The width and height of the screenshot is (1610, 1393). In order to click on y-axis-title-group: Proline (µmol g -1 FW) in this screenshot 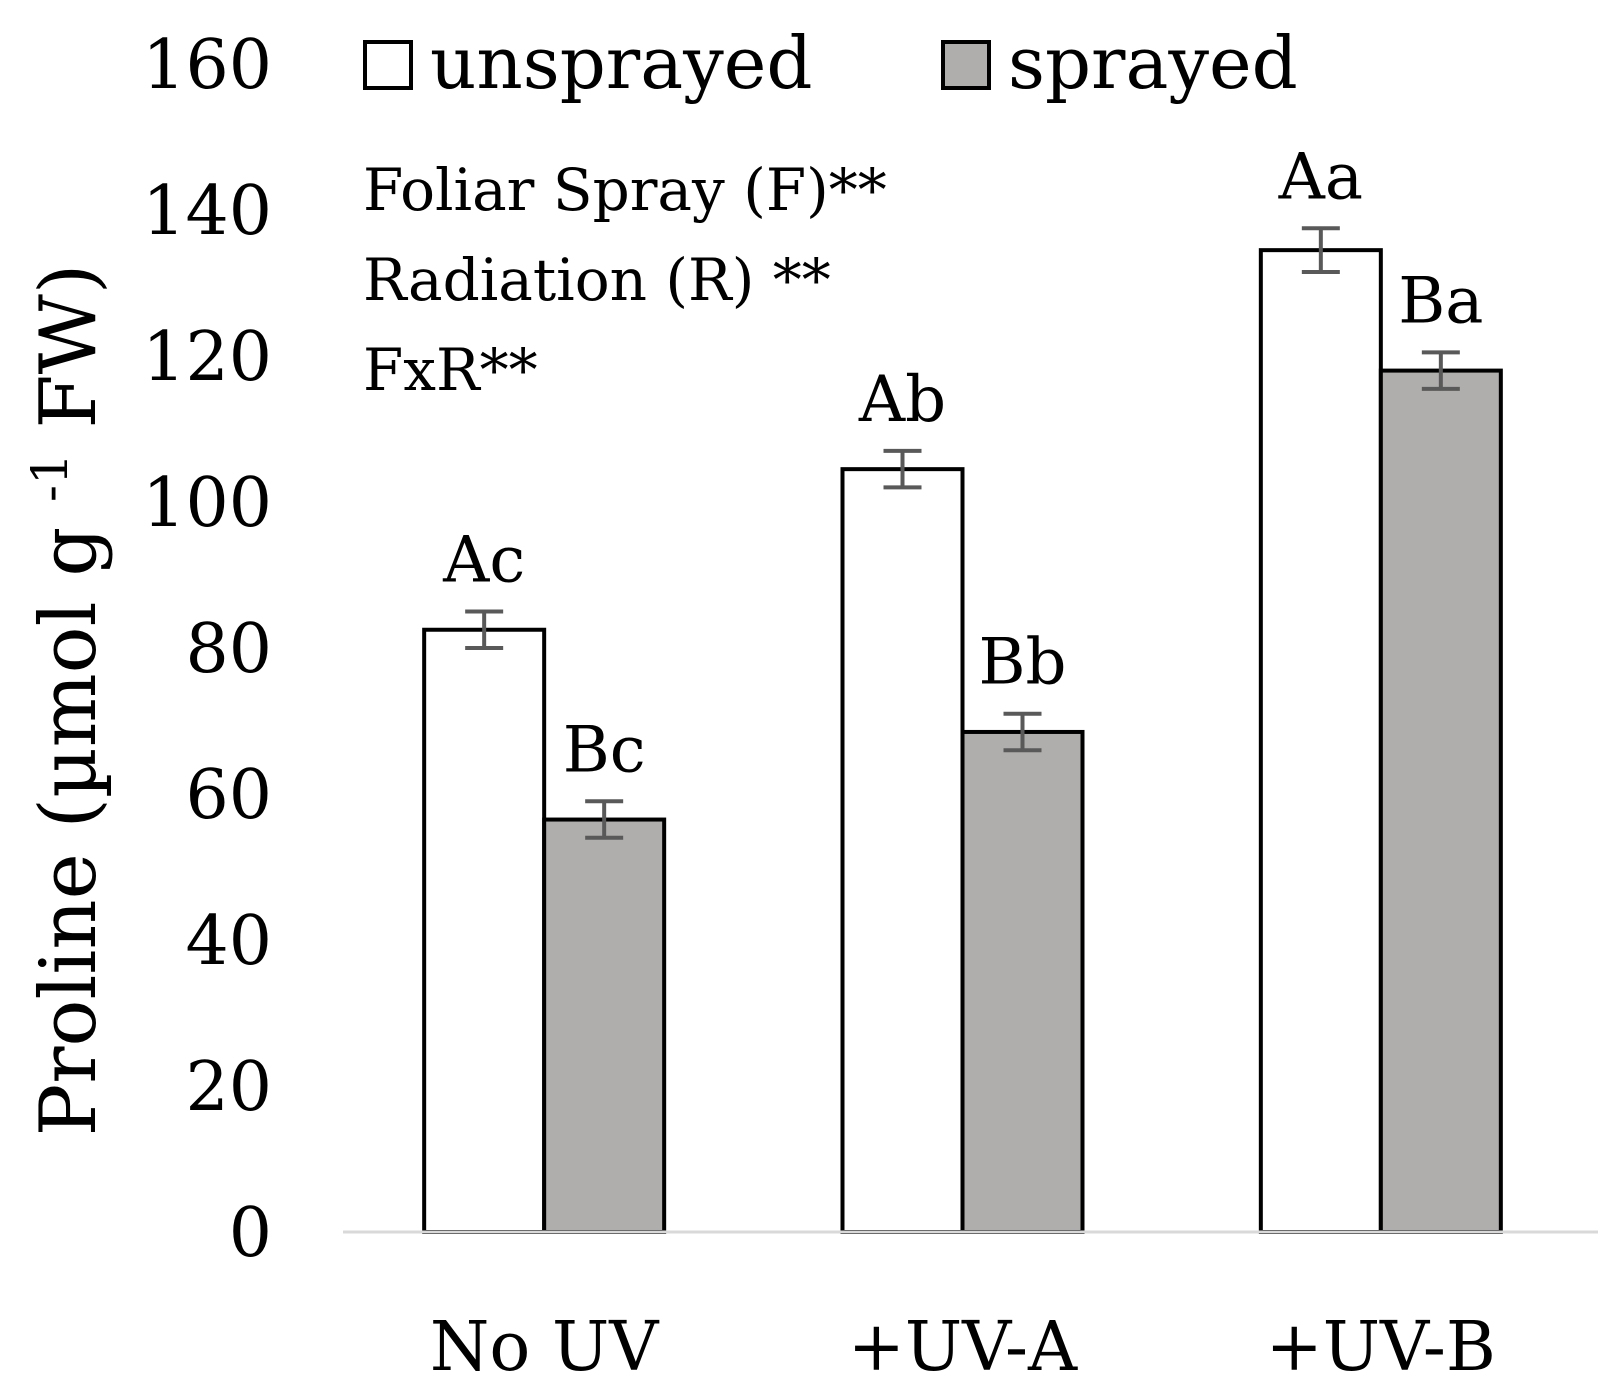, I will do `click(67, 700)`.